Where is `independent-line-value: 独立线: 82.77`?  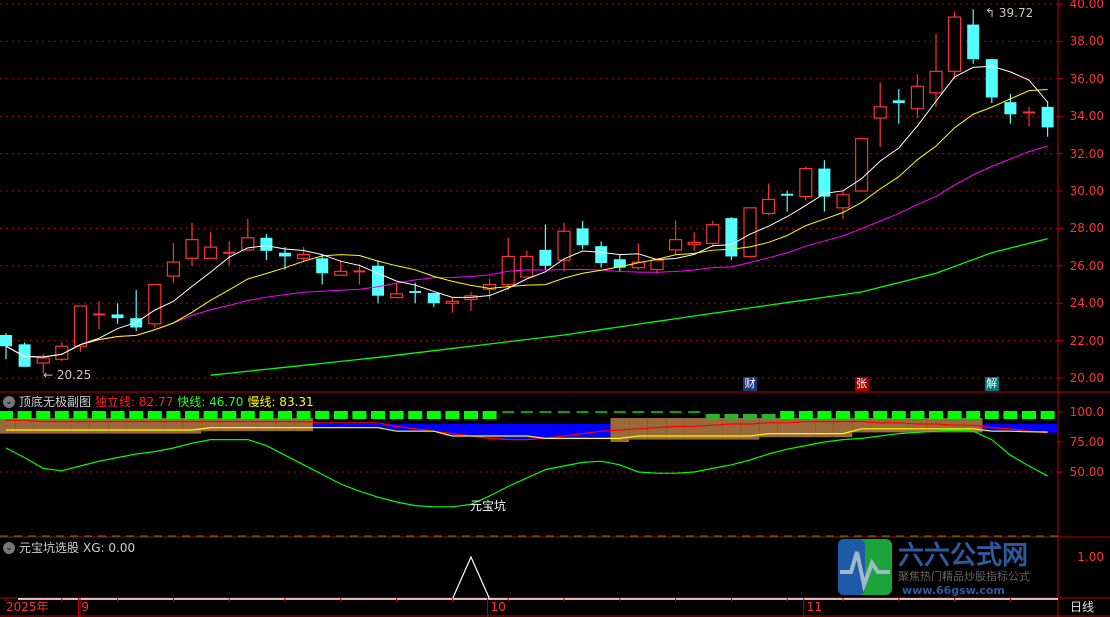
independent-line-value: 独立线: 82.77 is located at coordinates (134, 402).